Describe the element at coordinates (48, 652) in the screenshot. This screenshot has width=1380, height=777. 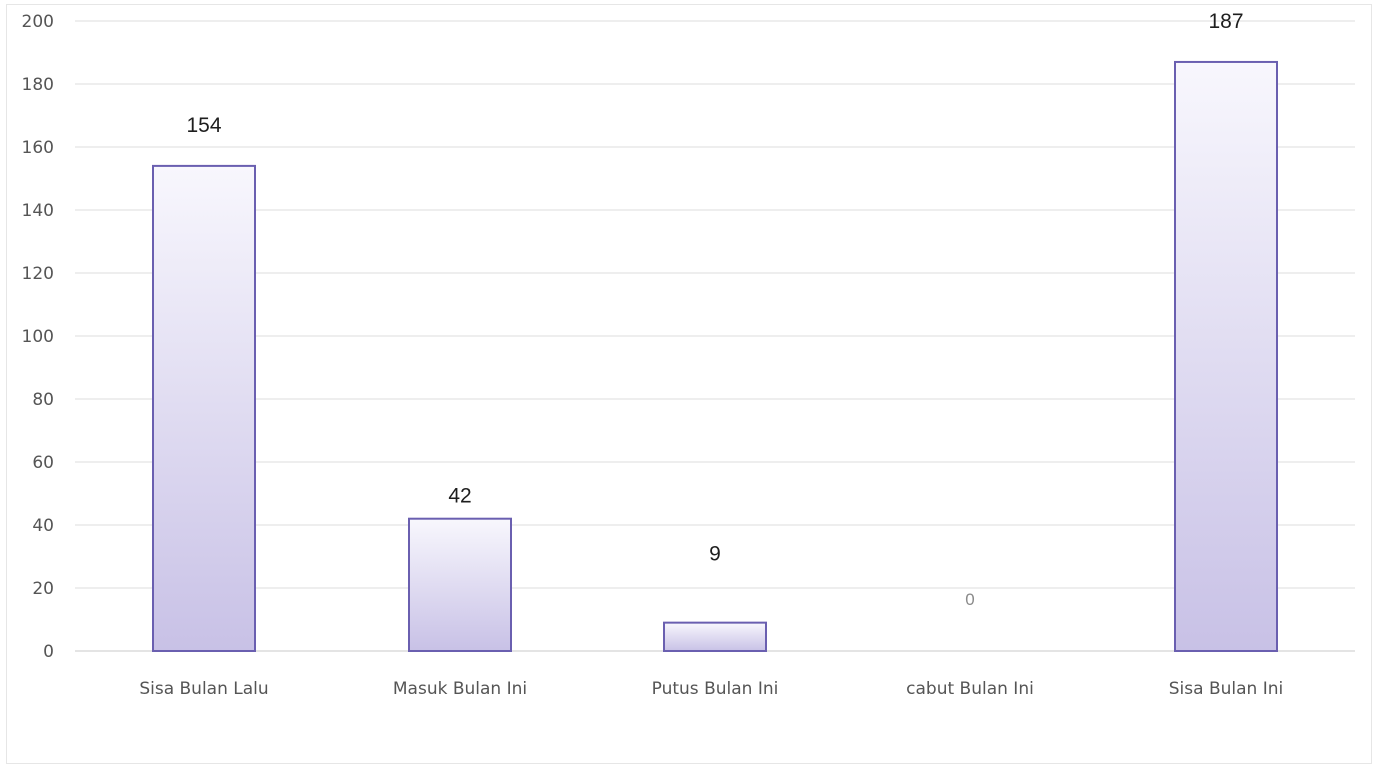
I see `y-tick-label: 0` at that location.